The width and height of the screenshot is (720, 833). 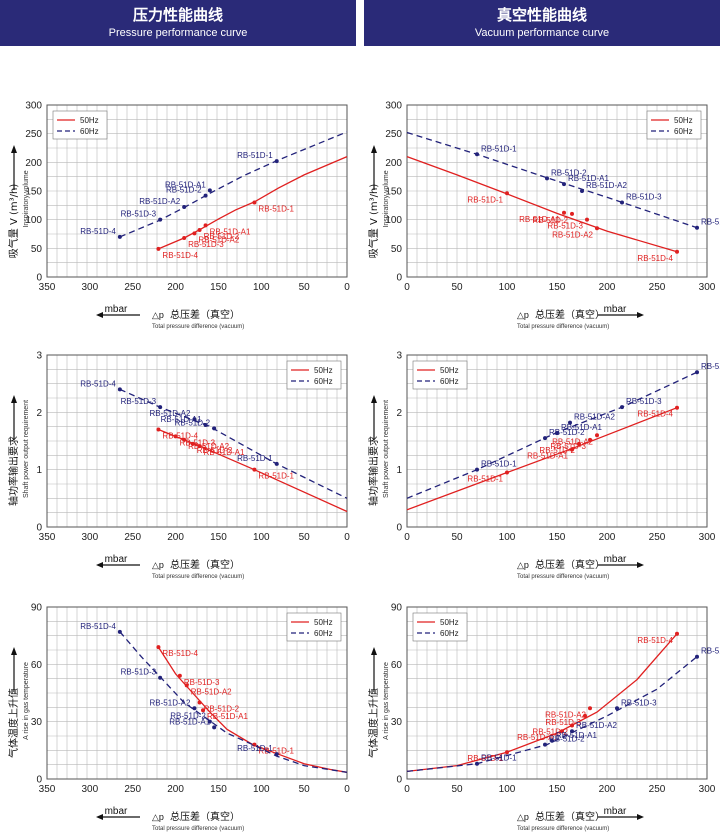 What do you see at coordinates (177, 15) in the screenshot?
I see `pressure-title-zh: 压力性能曲线` at bounding box center [177, 15].